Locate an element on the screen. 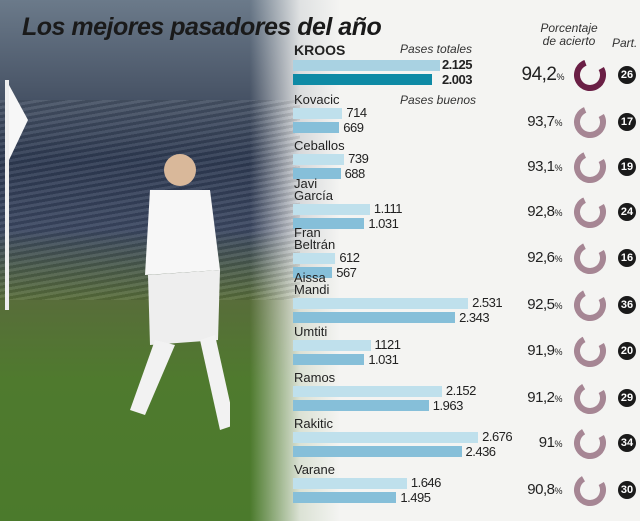 This screenshot has height=521, width=640. matches-badge: 16 is located at coordinates (627, 258).